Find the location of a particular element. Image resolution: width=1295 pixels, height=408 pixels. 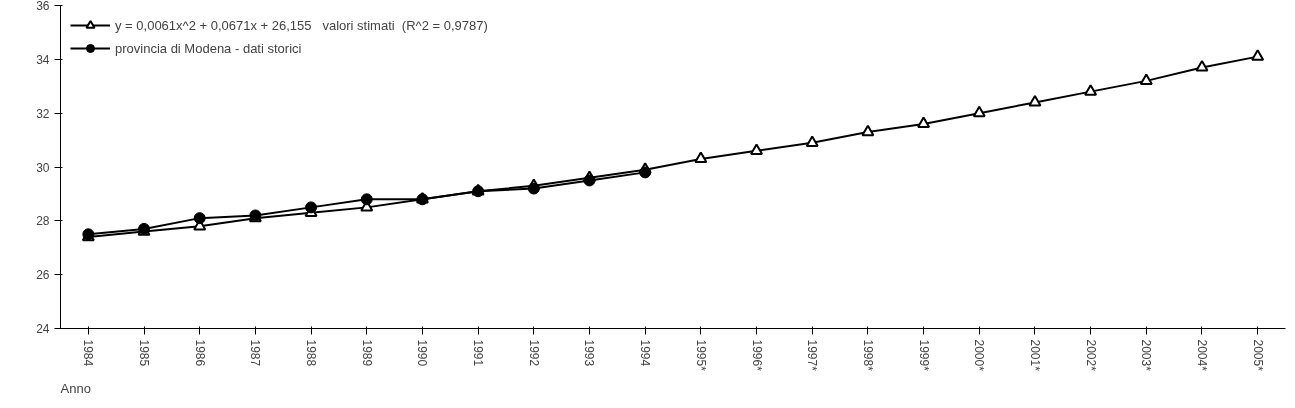

x-tick-label: 1984 is located at coordinates (88, 353).